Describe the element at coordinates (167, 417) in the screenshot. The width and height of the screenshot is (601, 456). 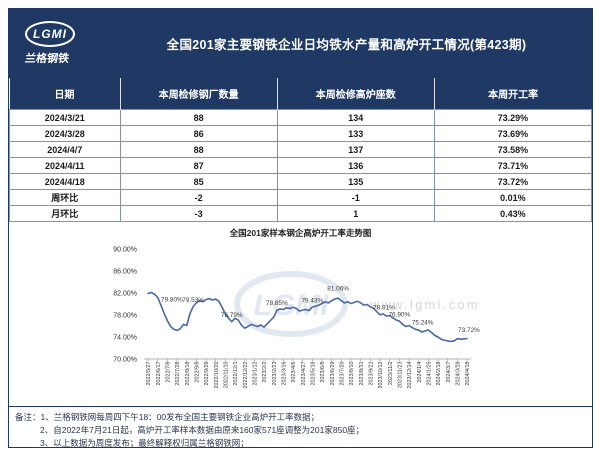
I see `footnote-line: 备注：1、兰格钢铁网每周四下午18：00发布全国主要钢铁企业高炉开工率数据；` at that location.